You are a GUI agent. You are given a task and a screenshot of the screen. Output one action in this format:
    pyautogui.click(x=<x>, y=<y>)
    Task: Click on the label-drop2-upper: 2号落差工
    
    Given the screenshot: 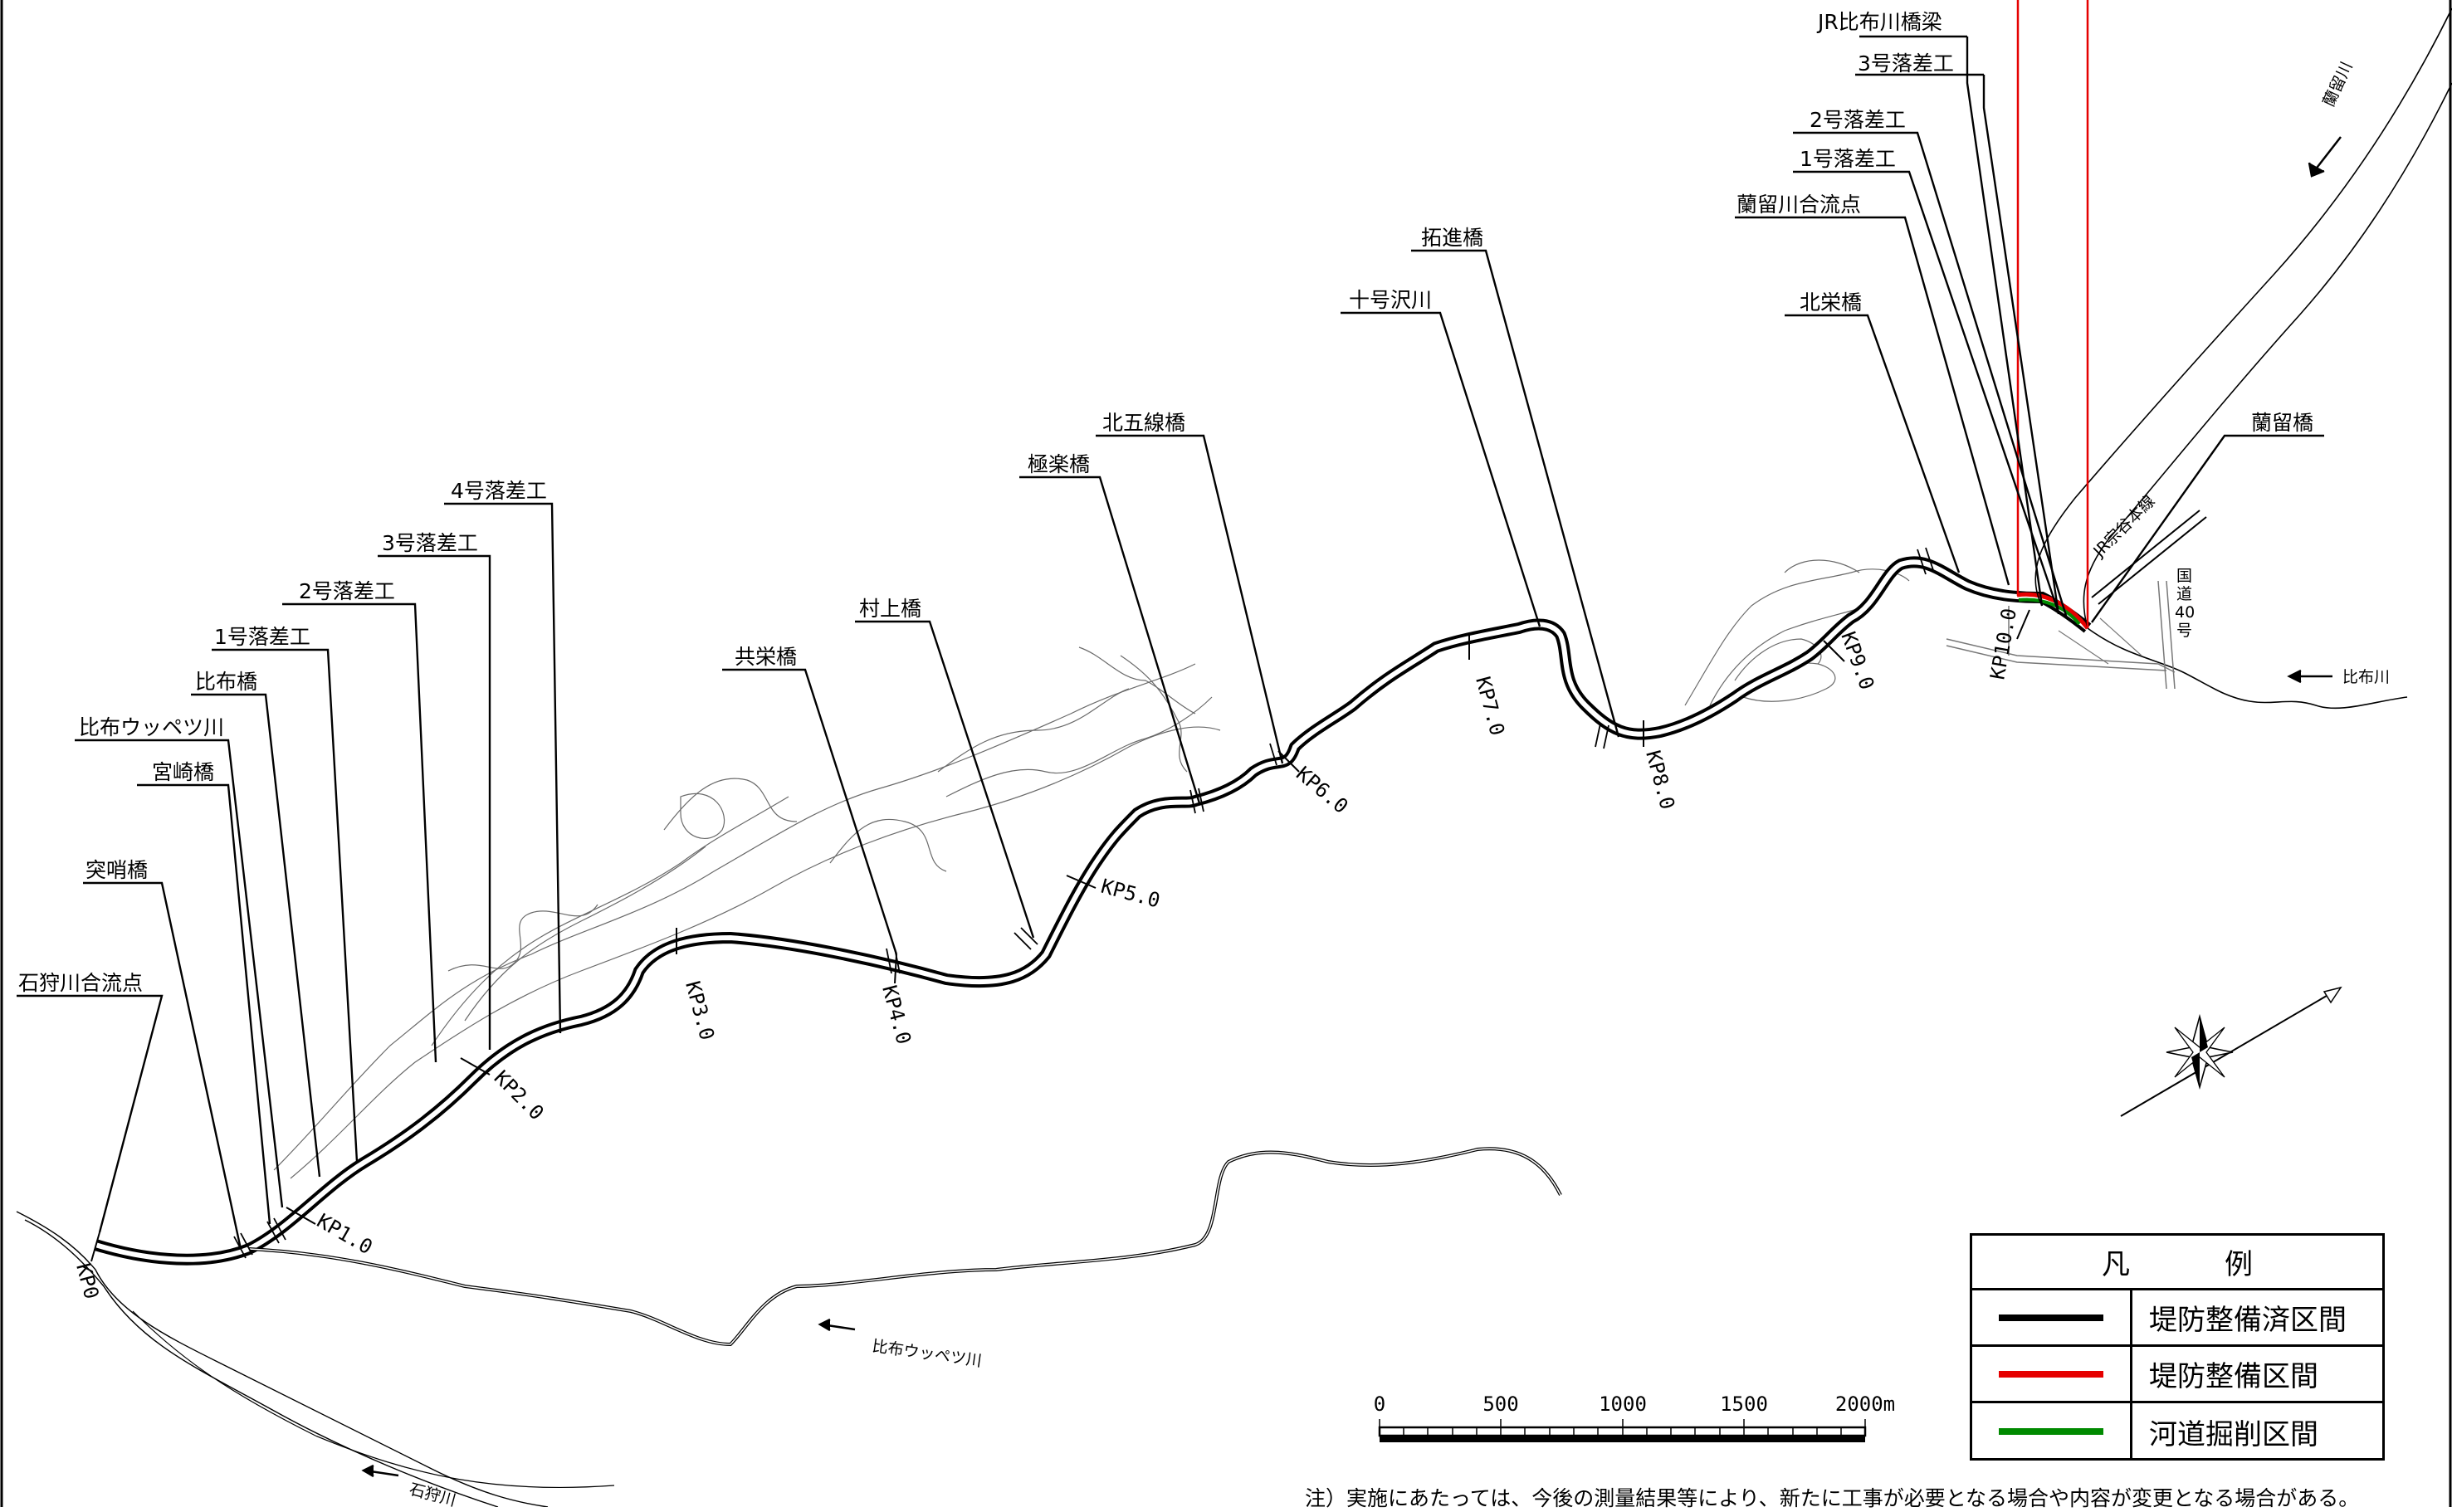 What is the action you would take?
    pyautogui.click(x=1858, y=120)
    